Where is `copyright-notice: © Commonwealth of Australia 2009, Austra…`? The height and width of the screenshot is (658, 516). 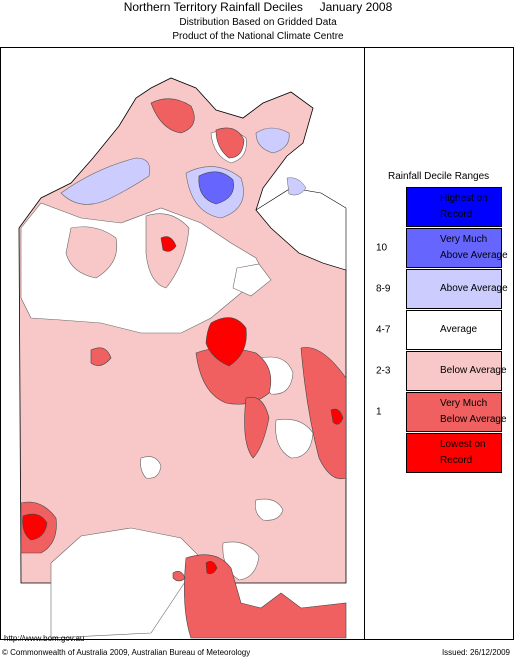 copyright-notice: © Commonwealth of Australia 2009, Austra… is located at coordinates (126, 652).